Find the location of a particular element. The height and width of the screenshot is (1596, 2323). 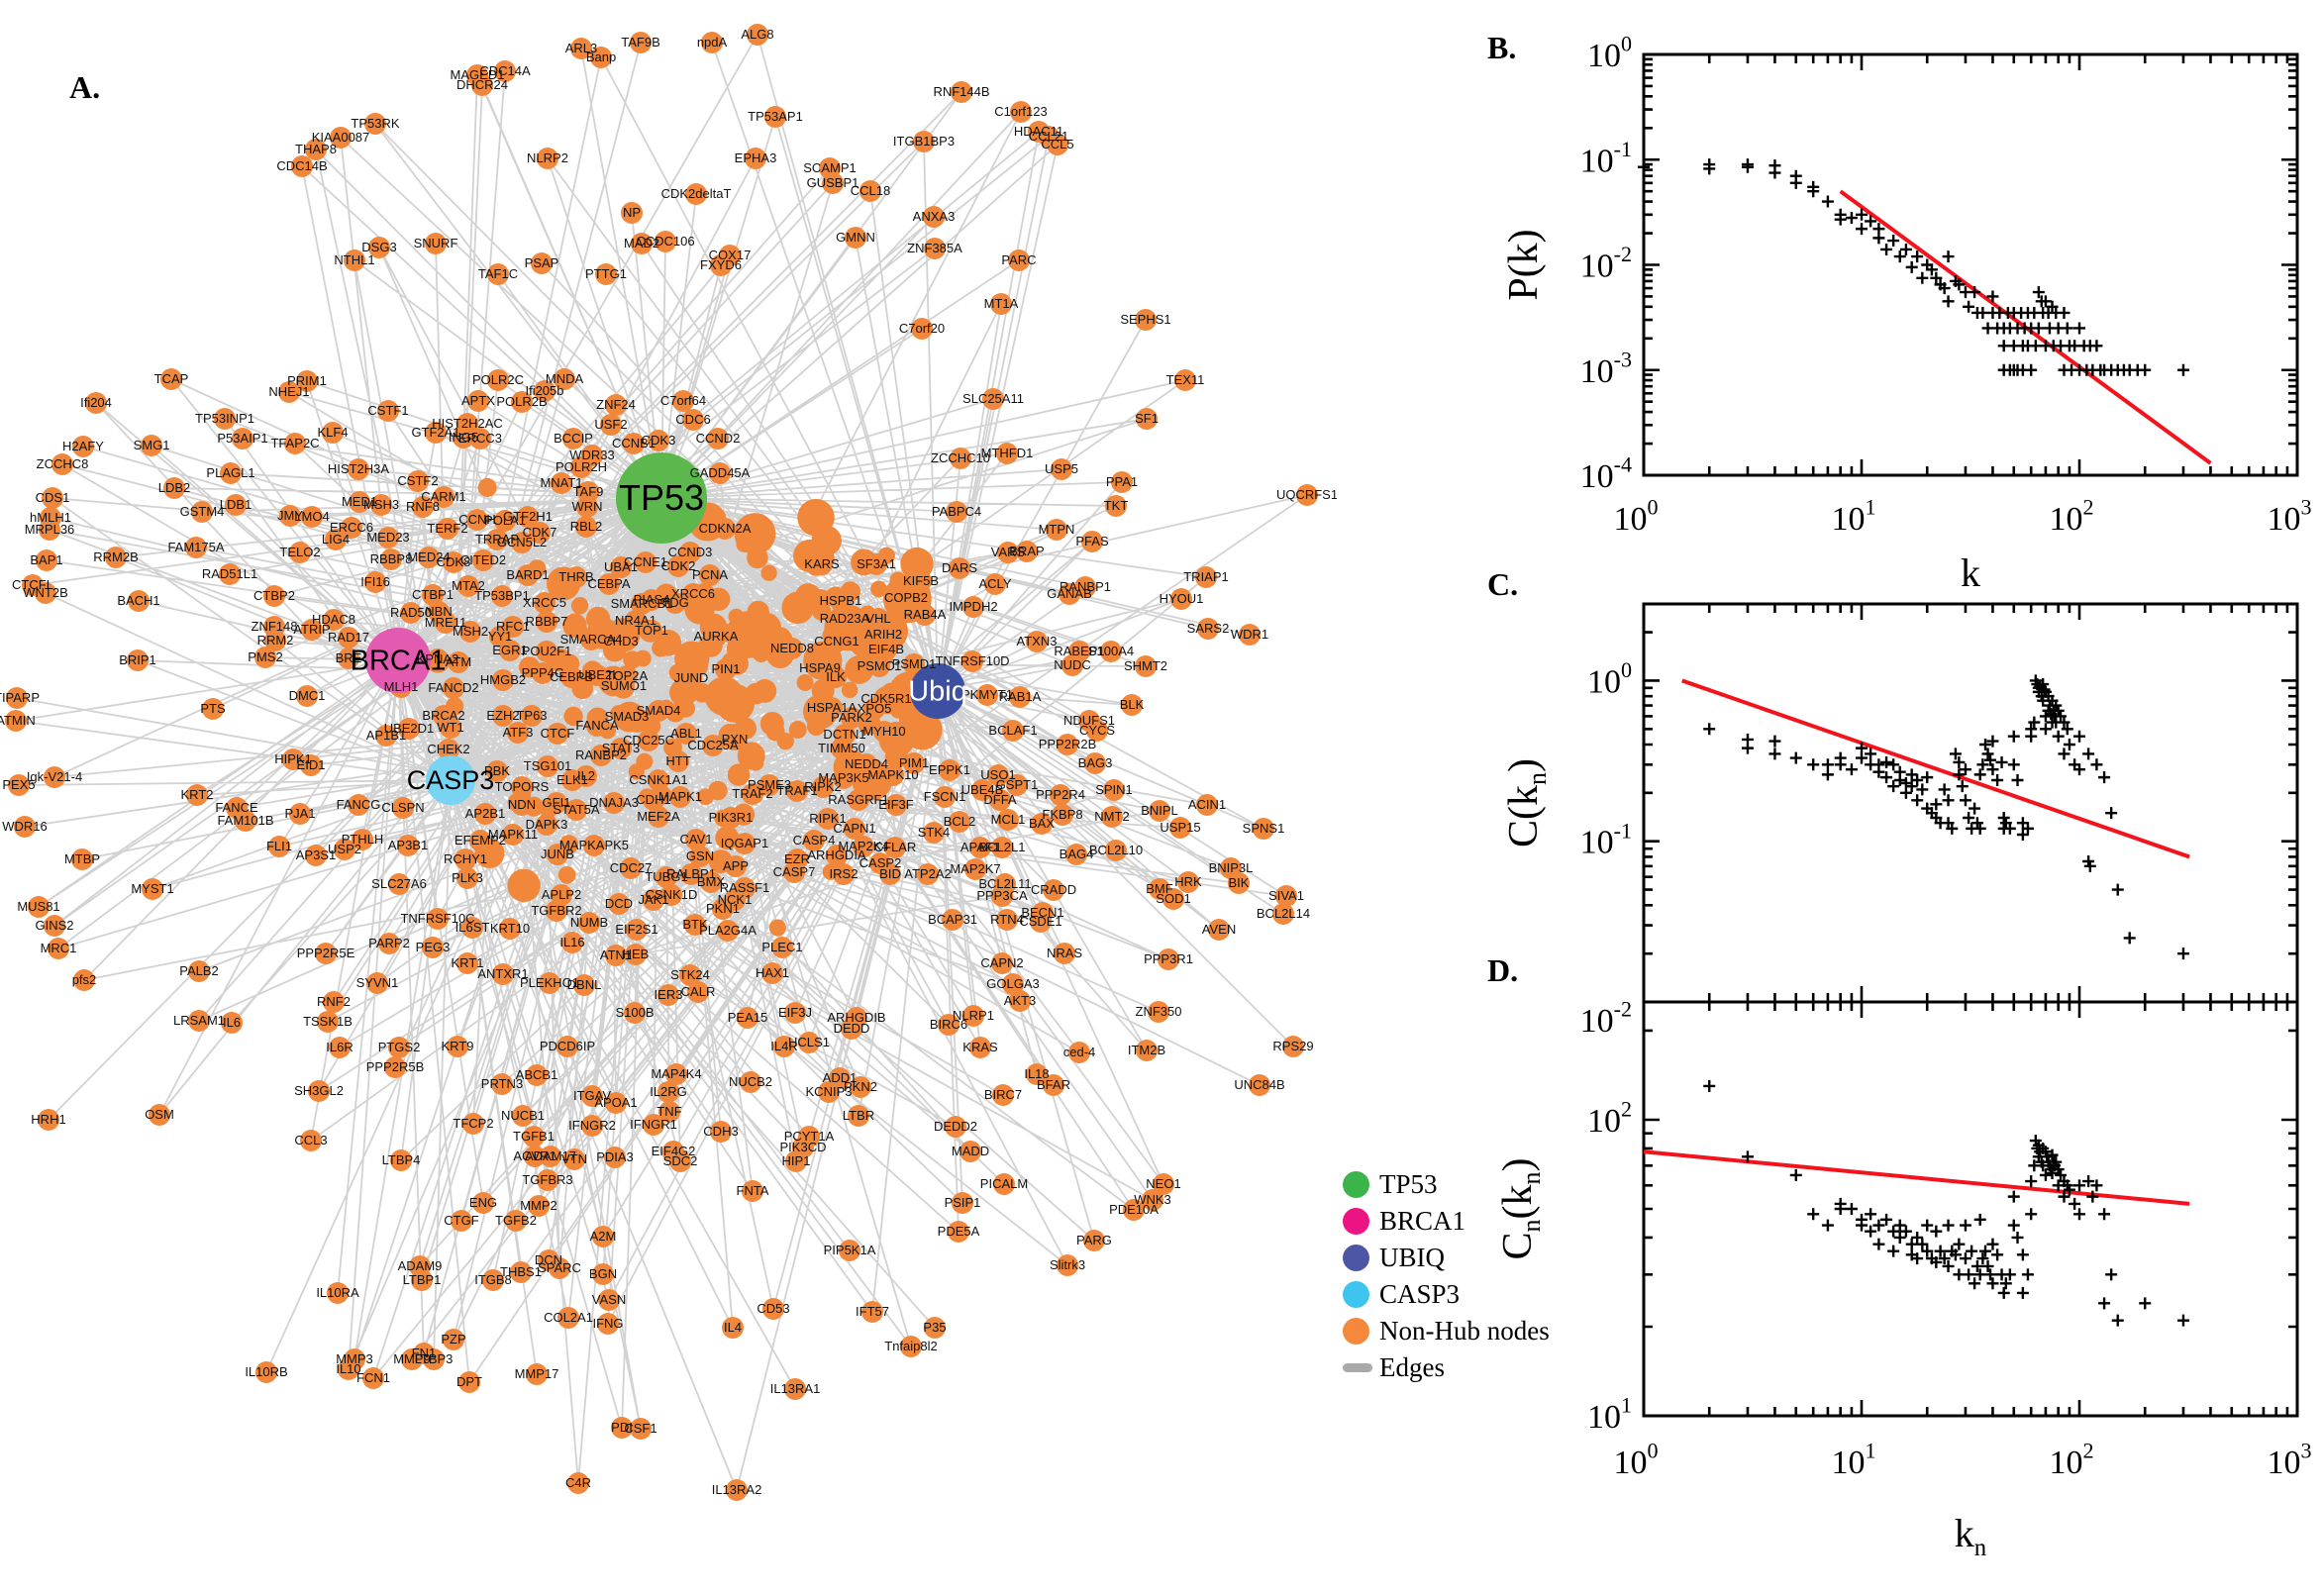

network-node-label: IL16 is located at coordinates (572, 942).